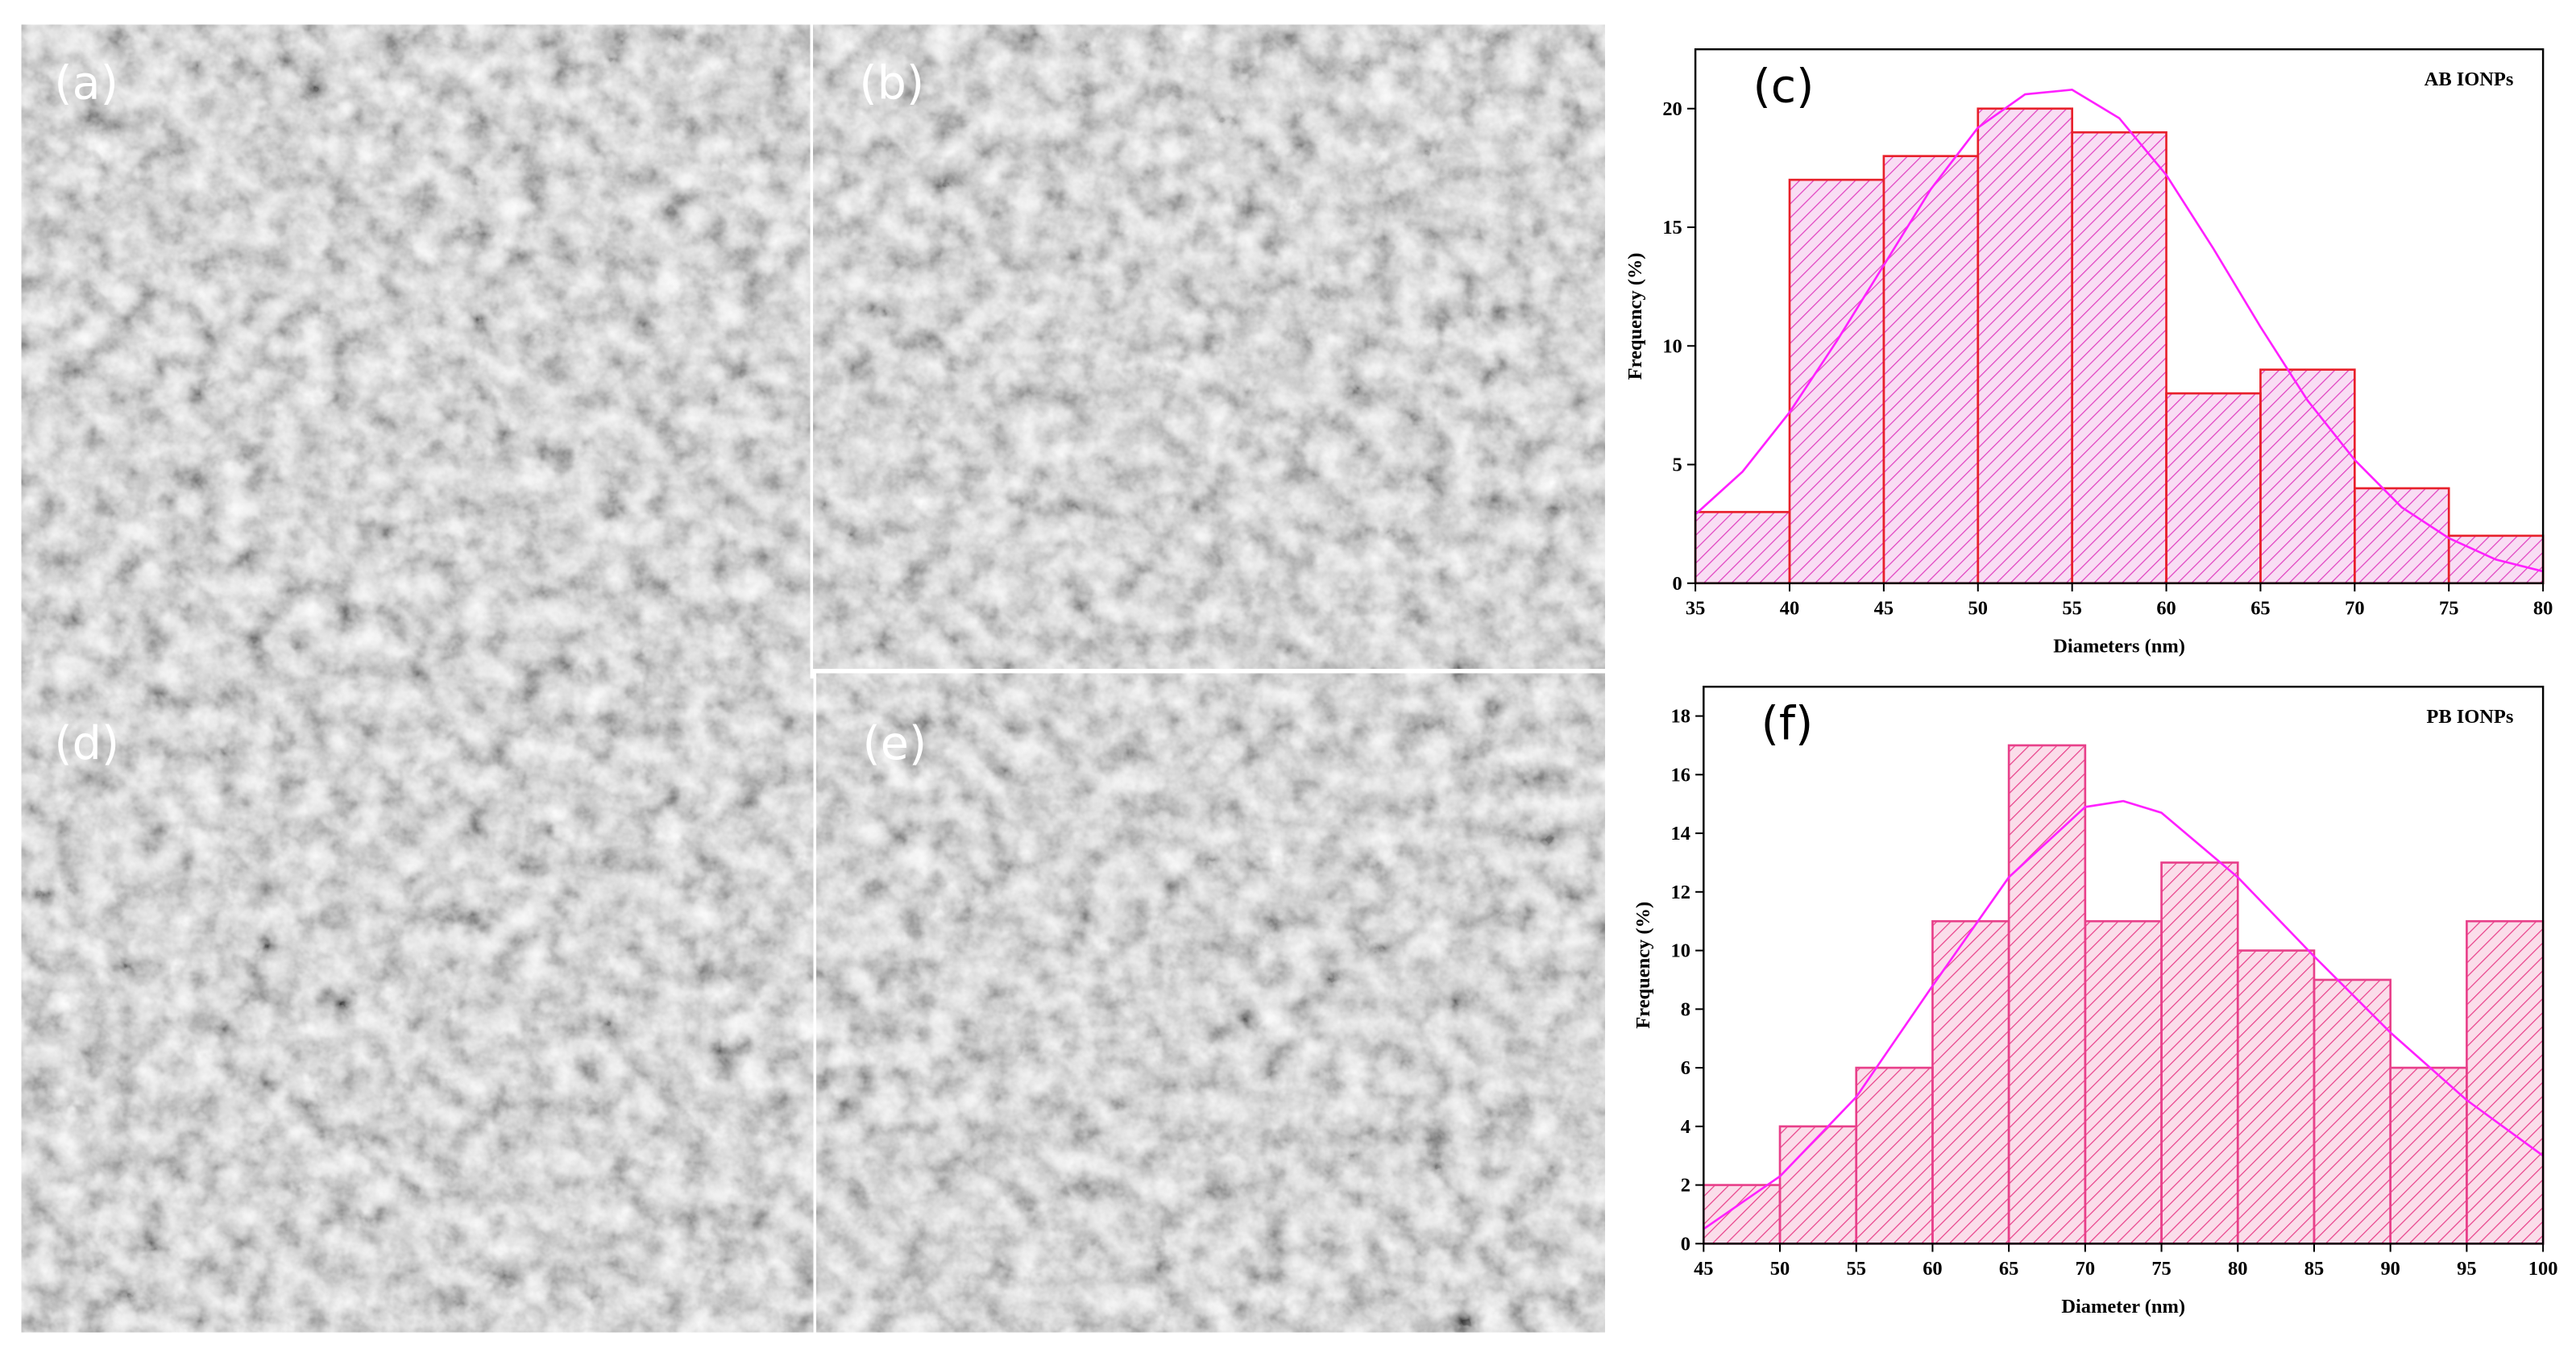 Image resolution: width=2576 pixels, height=1357 pixels. I want to click on panel-label: (b), so click(892, 83).